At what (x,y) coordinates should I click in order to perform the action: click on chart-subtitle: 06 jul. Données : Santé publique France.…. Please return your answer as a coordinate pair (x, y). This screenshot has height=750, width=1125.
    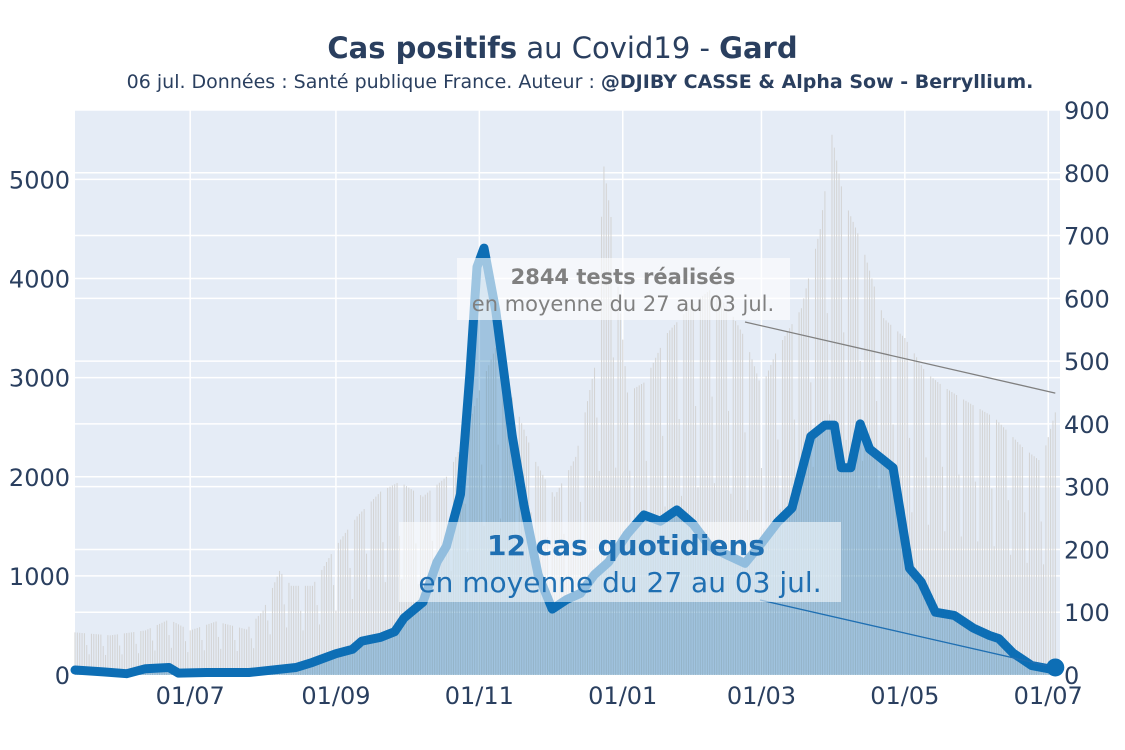
    Looking at the image, I should click on (562, 82).